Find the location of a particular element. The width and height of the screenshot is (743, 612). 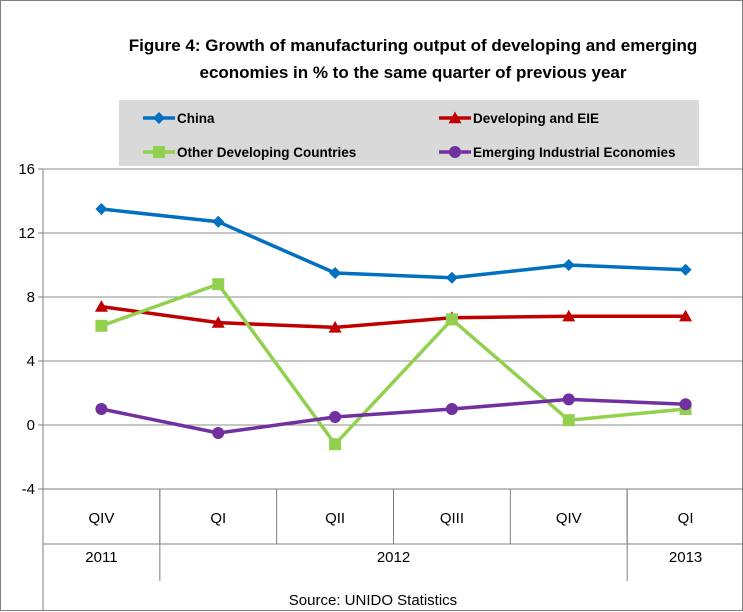

legend-item-emerging-industrial-economies: Emerging Industrial Economies is located at coordinates (557, 152).